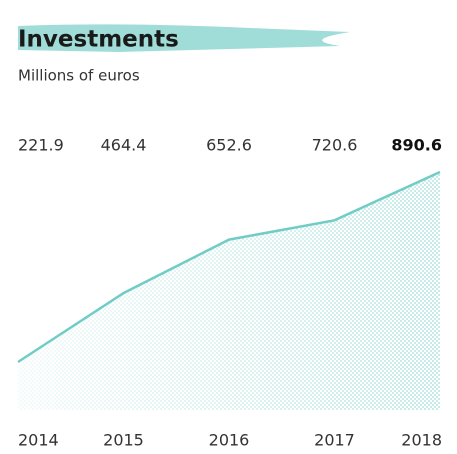 The height and width of the screenshot is (454, 457). What do you see at coordinates (334, 440) in the screenshot?
I see `x-tick-label: 2017` at bounding box center [334, 440].